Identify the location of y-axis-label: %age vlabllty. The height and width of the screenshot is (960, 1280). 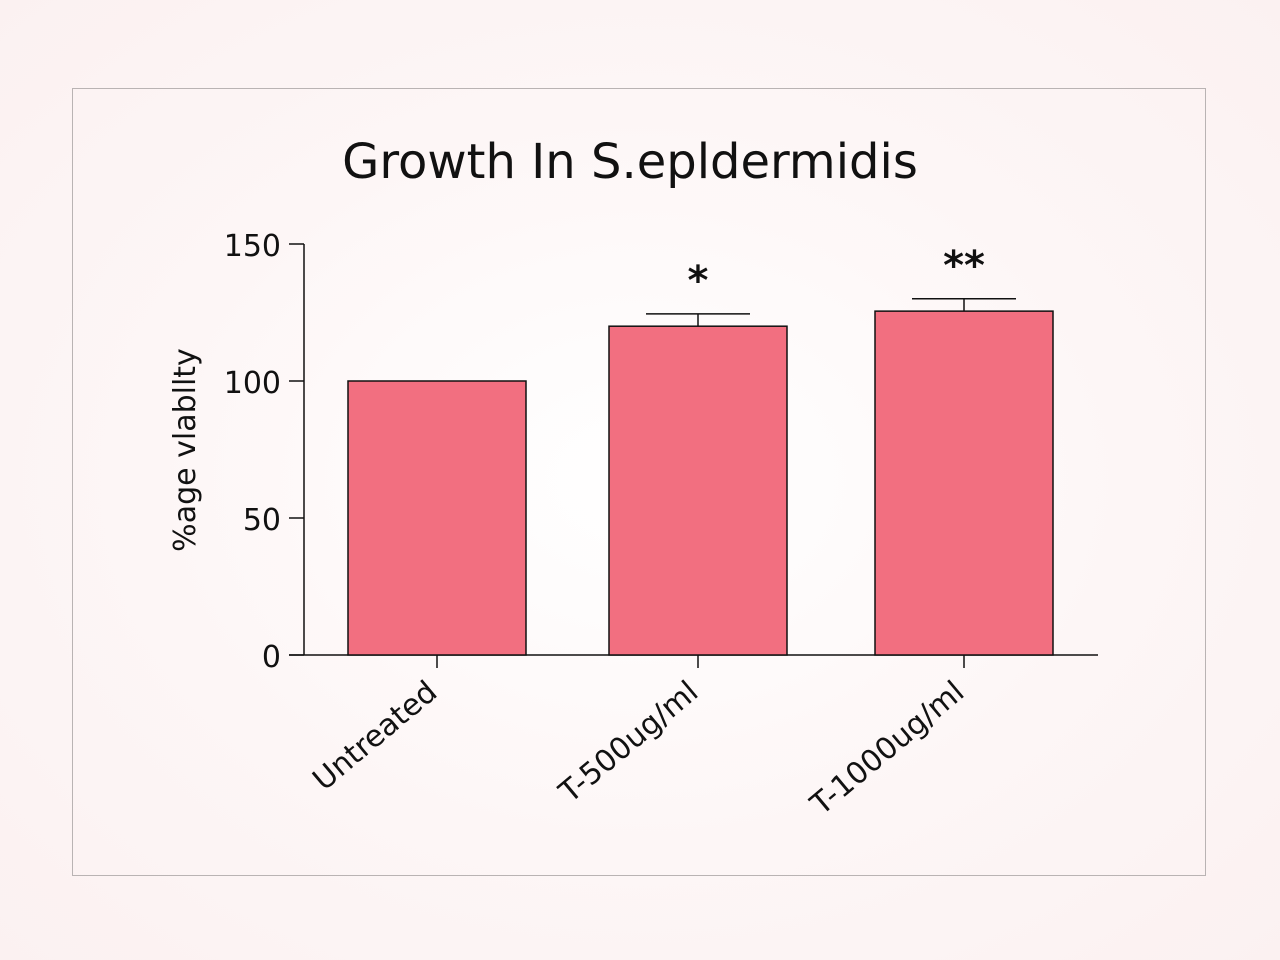
(185, 450).